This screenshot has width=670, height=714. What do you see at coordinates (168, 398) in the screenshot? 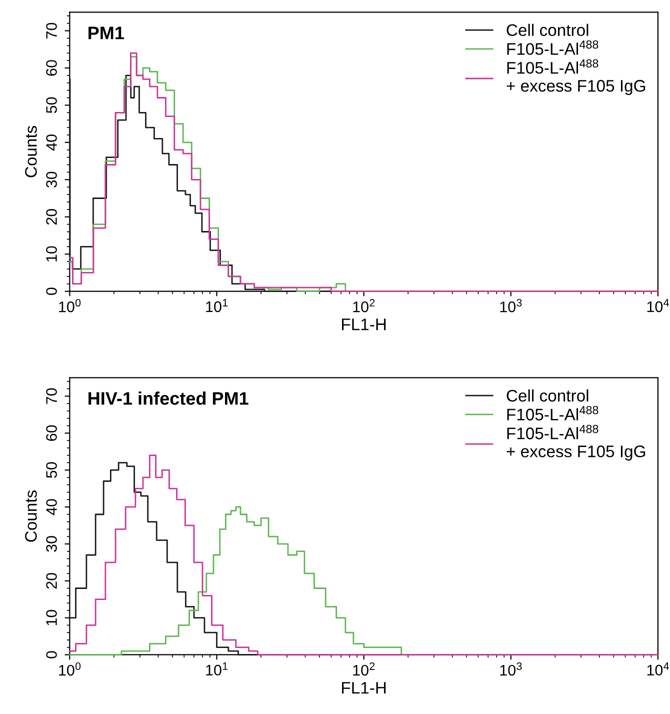
I see `text: HIV-1 infected PM1` at bounding box center [168, 398].